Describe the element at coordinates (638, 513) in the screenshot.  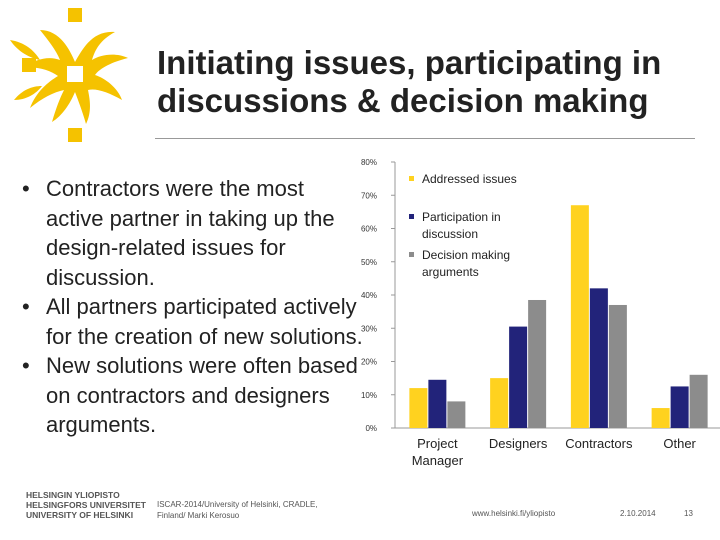
I see `footer-date: 2.10.2014` at that location.